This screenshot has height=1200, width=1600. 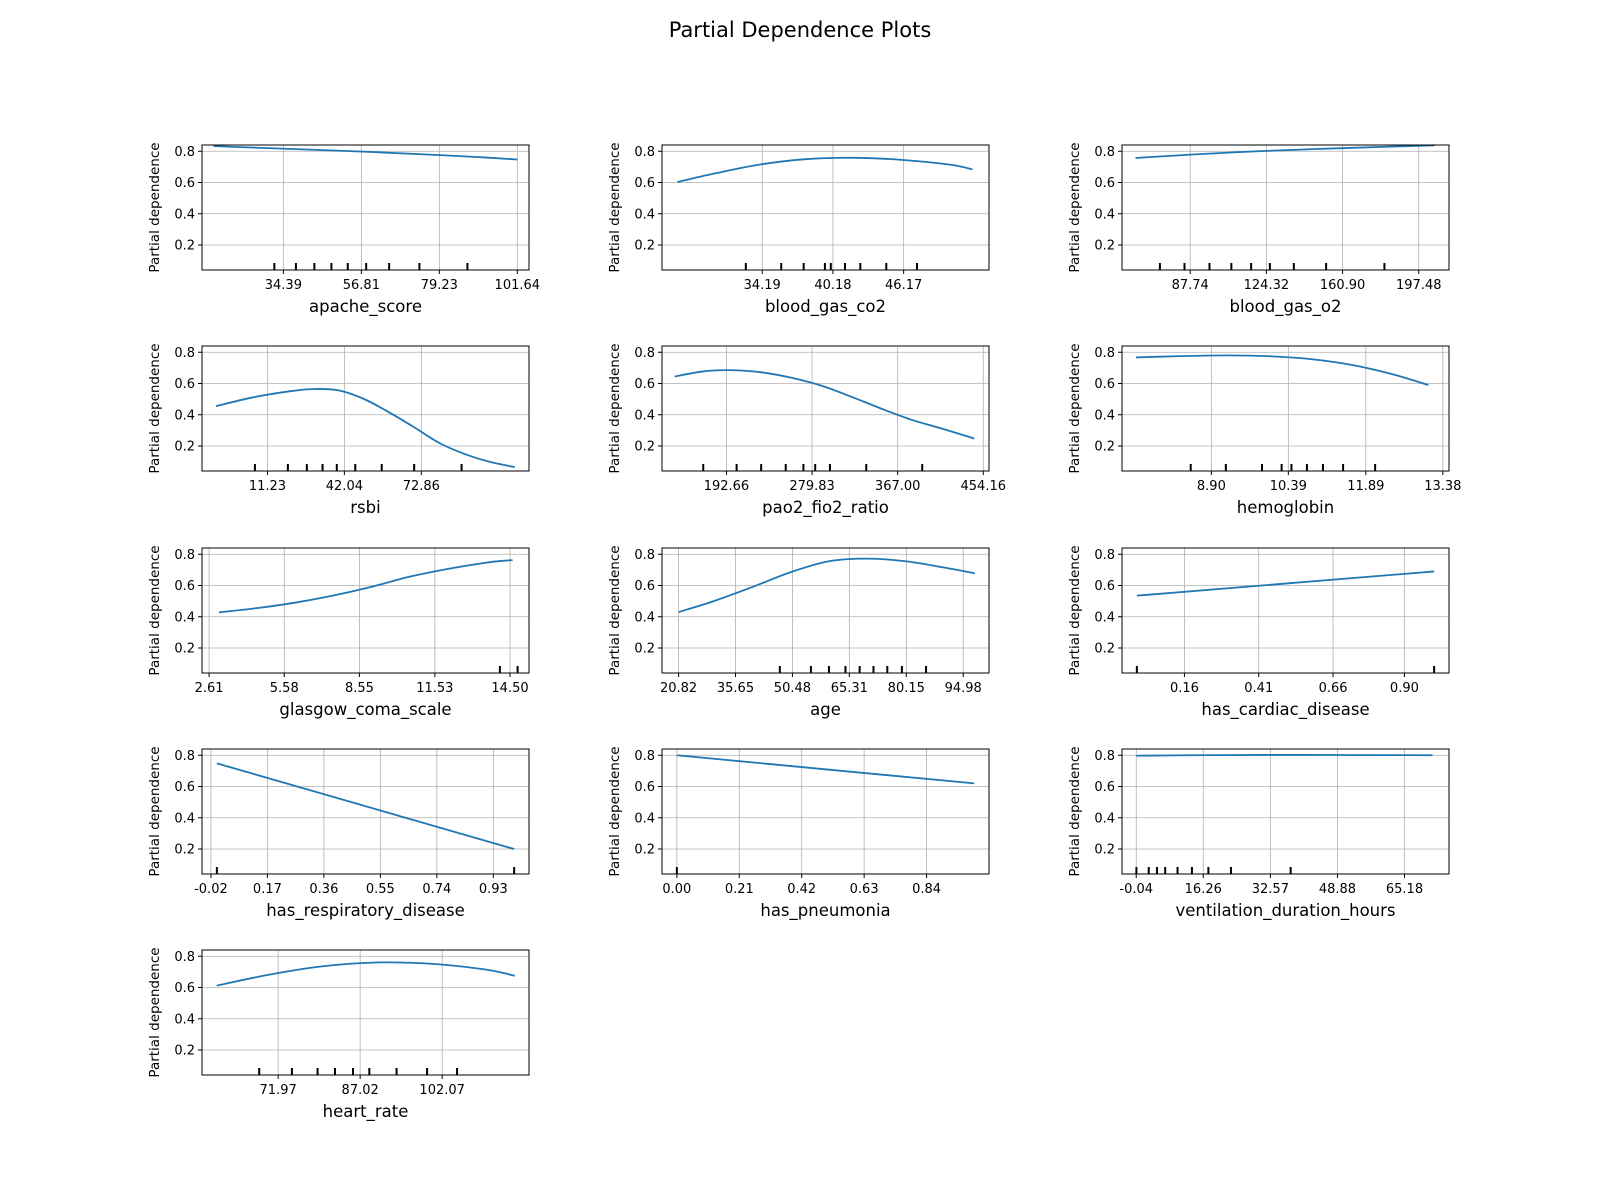 What do you see at coordinates (926, 889) in the screenshot?
I see `x-tick-label: 0.84` at bounding box center [926, 889].